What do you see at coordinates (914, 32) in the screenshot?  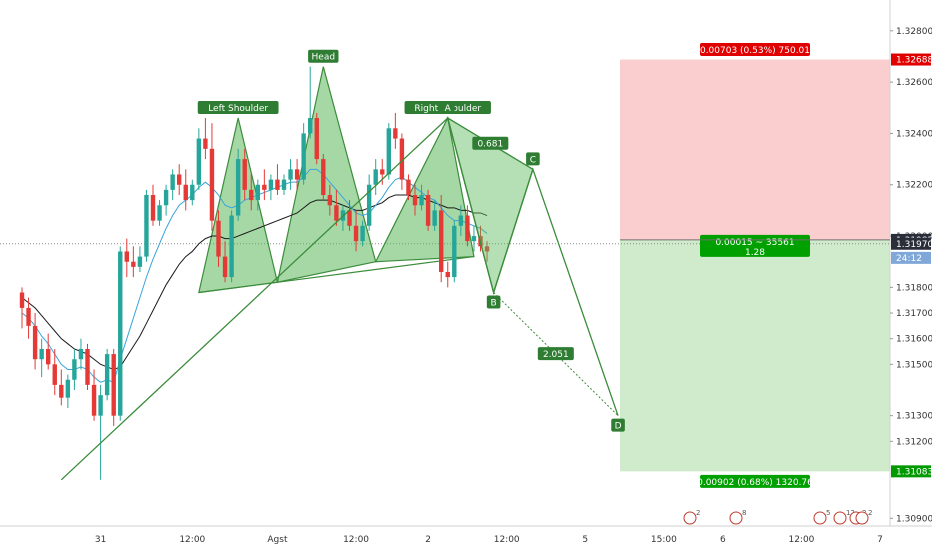 I see `price-tick-label: 1.32800` at bounding box center [914, 32].